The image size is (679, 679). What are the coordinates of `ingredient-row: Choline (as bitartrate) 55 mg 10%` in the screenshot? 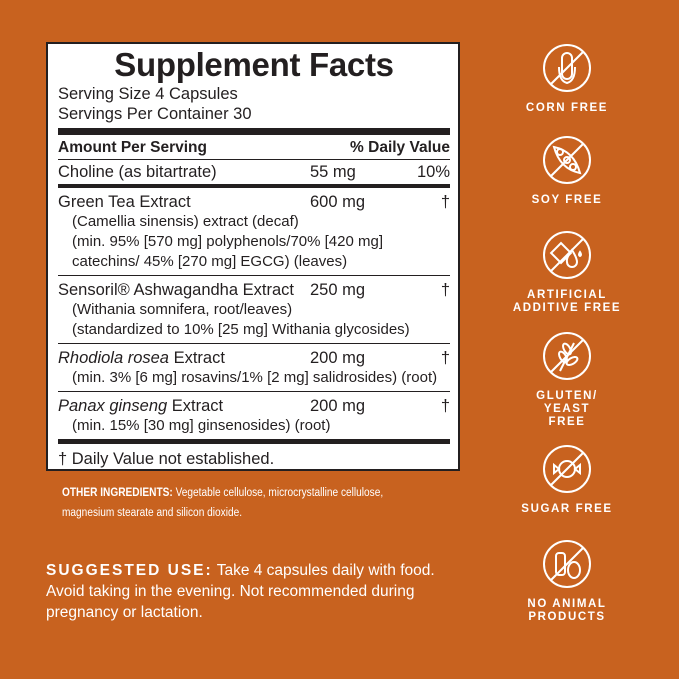 It's located at (254, 172).